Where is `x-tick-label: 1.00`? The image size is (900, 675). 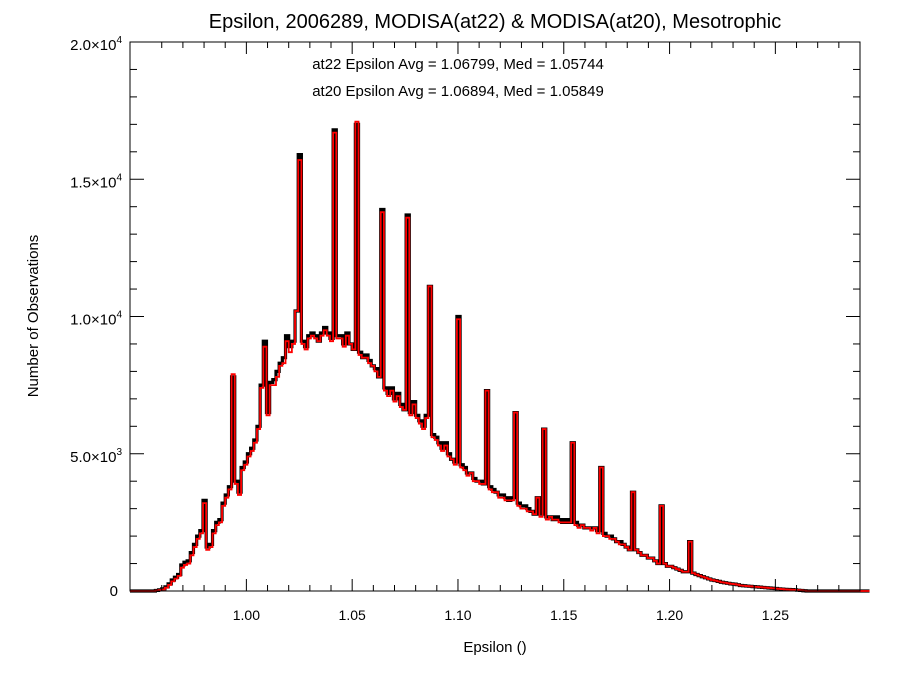 x-tick-label: 1.00 is located at coordinates (246, 615).